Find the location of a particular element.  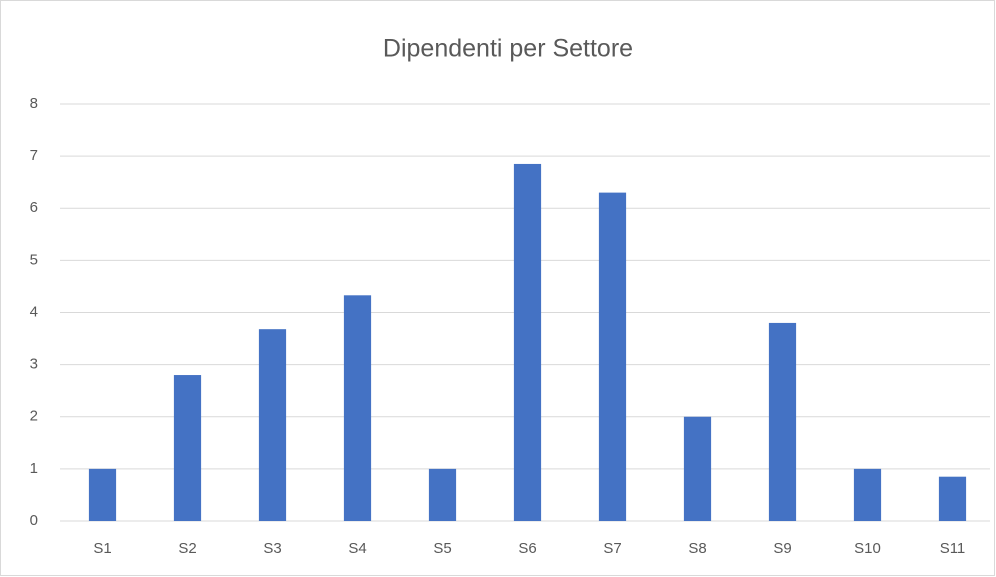

x-tick-label: S6 is located at coordinates (527, 548).